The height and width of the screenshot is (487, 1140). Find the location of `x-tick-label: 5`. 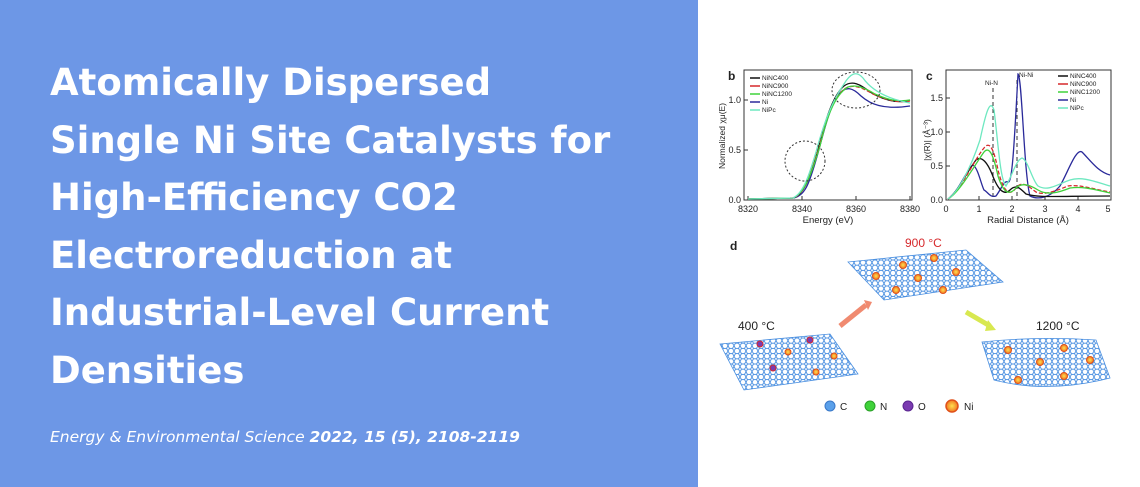

x-tick-label: 5 is located at coordinates (1107, 209).